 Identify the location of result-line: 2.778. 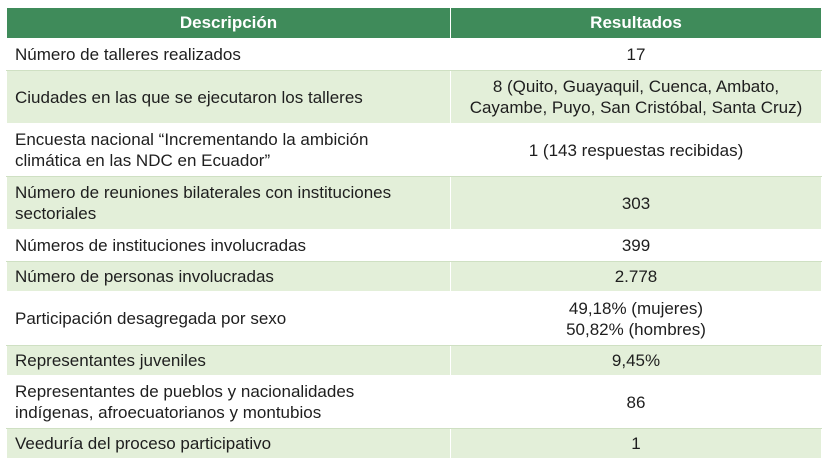
(636, 276).